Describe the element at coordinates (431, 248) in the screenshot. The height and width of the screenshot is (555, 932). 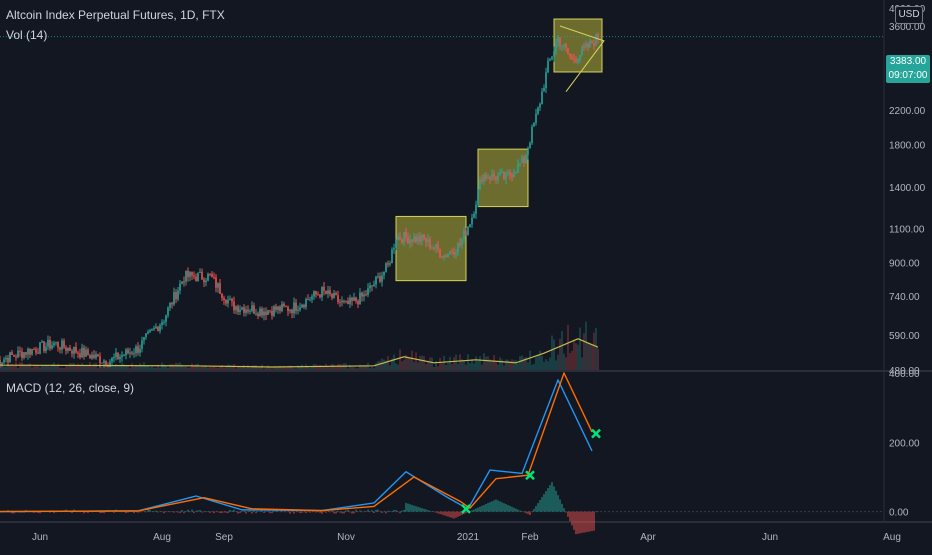
I see `consolidation-box` at that location.